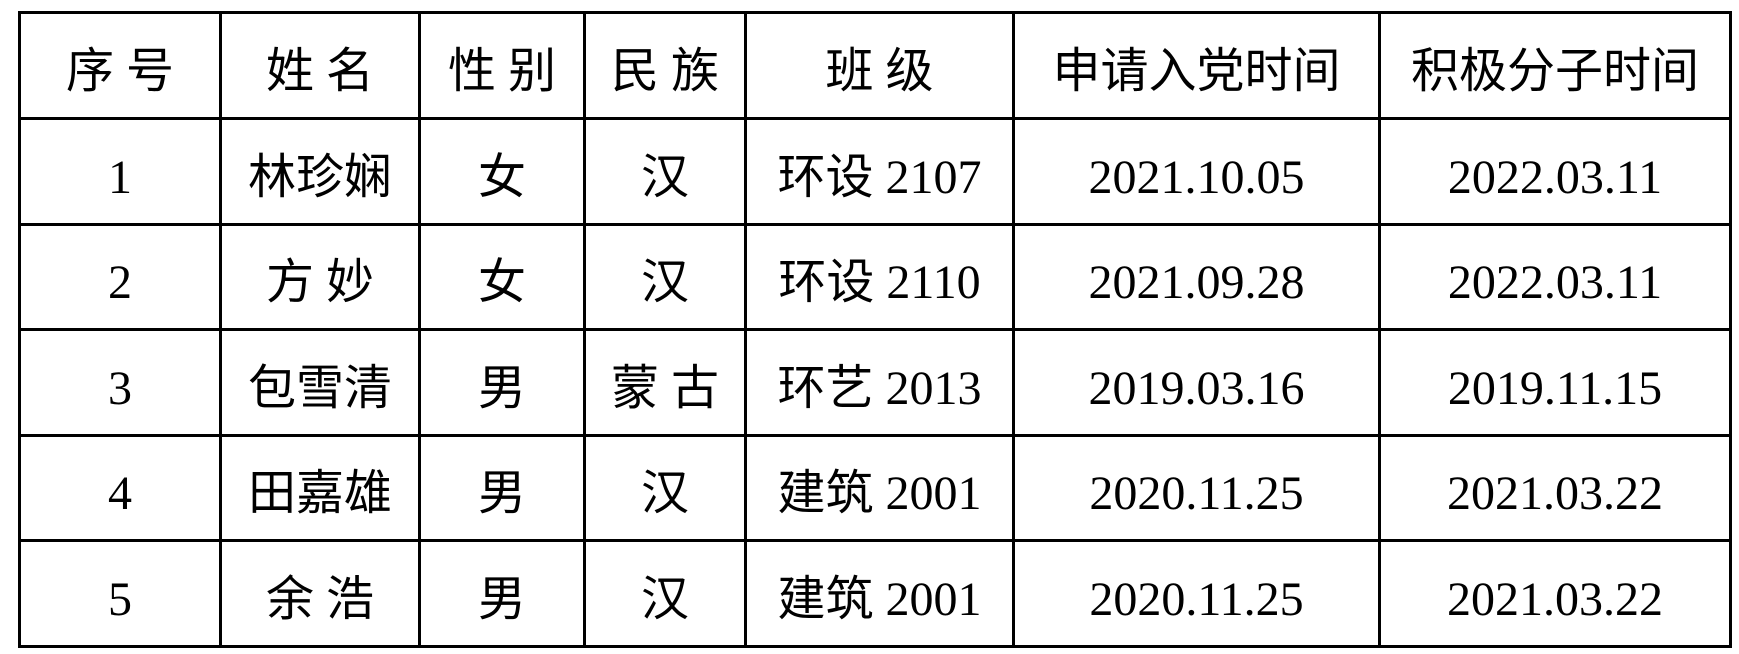 The height and width of the screenshot is (654, 1739). I want to click on cell-name: 包雪清, so click(320, 382).